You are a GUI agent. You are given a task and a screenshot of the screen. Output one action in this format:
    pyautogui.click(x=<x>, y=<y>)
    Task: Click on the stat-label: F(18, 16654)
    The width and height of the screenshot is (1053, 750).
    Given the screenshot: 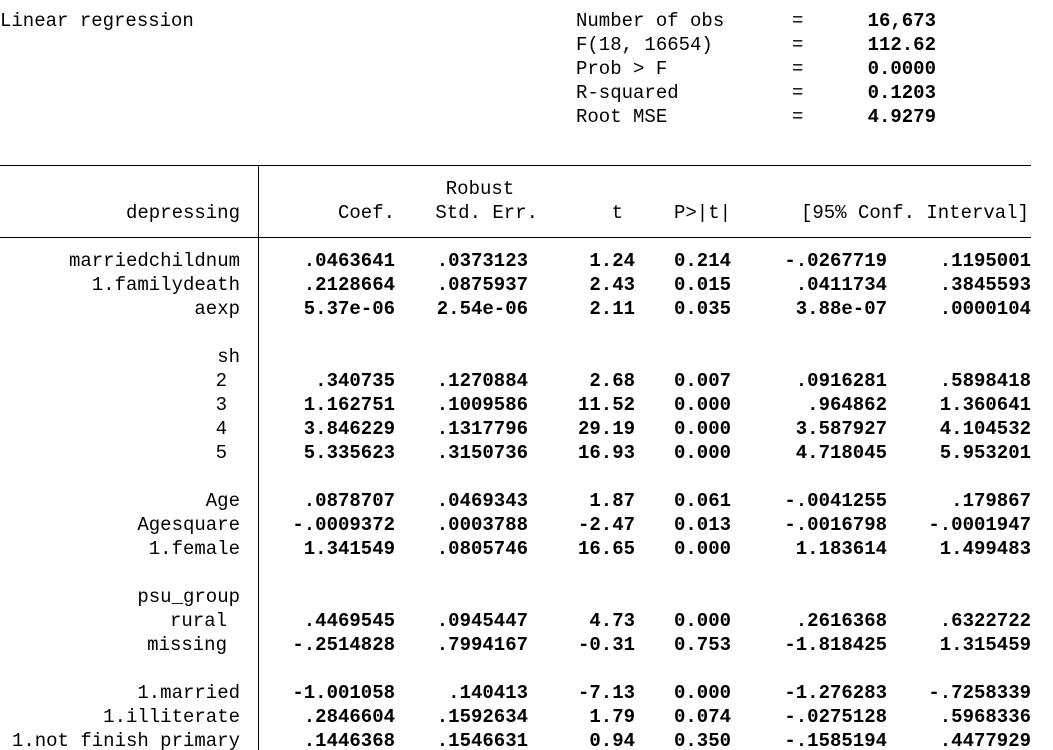 What is the action you would take?
    pyautogui.click(x=644, y=45)
    